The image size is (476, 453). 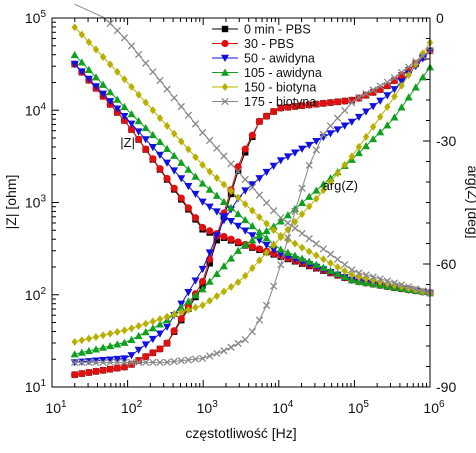 I want to click on legend-marker, so click(x=225, y=87).